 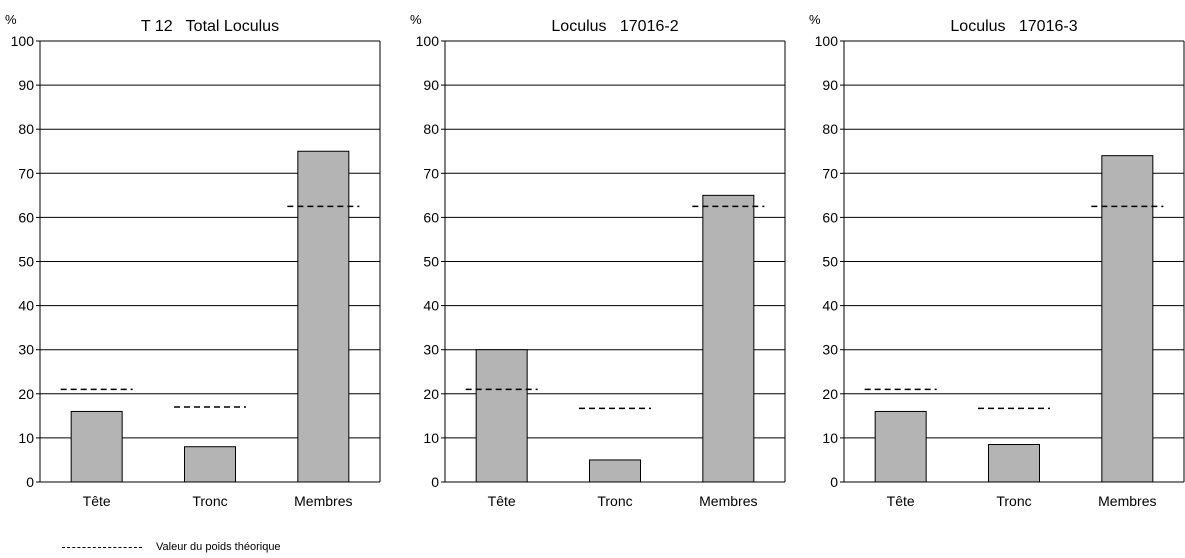 I want to click on legend: Valeur du poids théorique, so click(x=171, y=547).